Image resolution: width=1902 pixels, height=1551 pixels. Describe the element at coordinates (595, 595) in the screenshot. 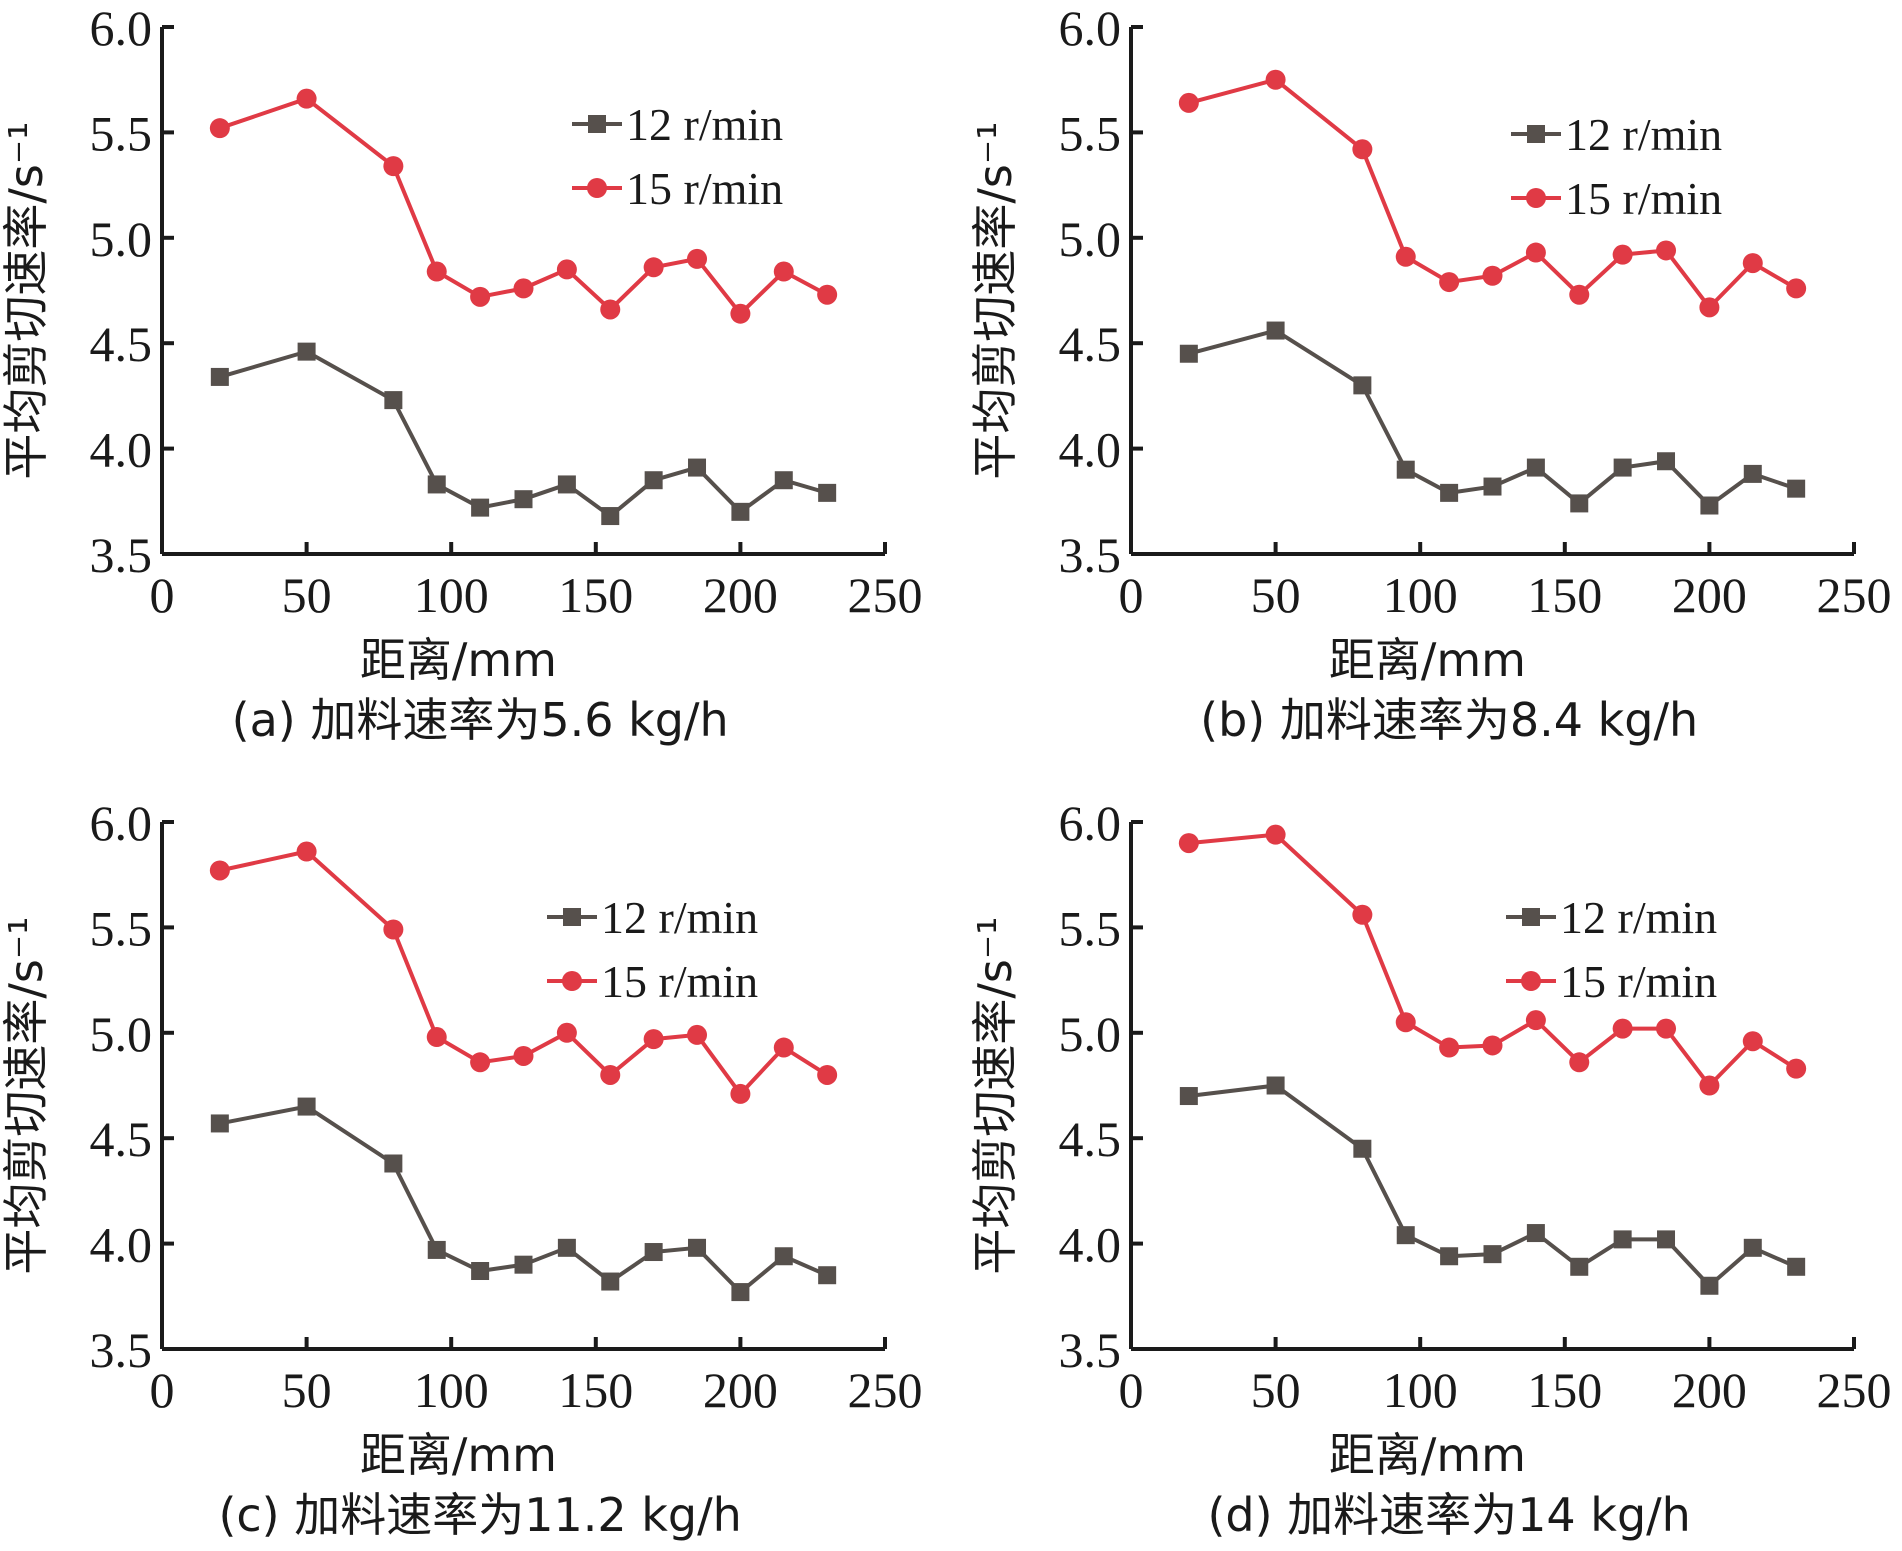

I see `x-tick-label: 150` at that location.